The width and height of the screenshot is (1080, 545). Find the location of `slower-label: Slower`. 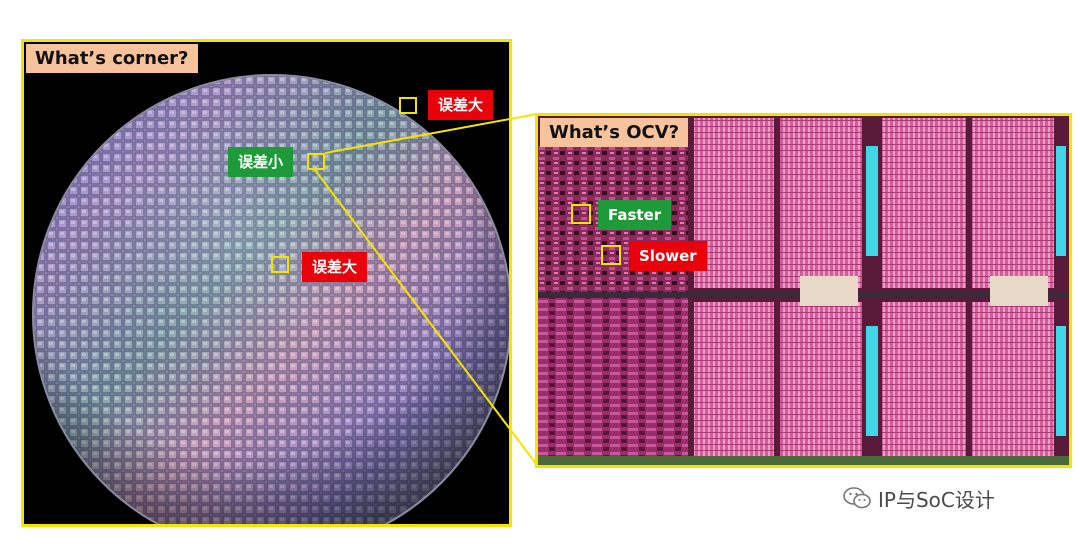

slower-label: Slower is located at coordinates (668, 256).